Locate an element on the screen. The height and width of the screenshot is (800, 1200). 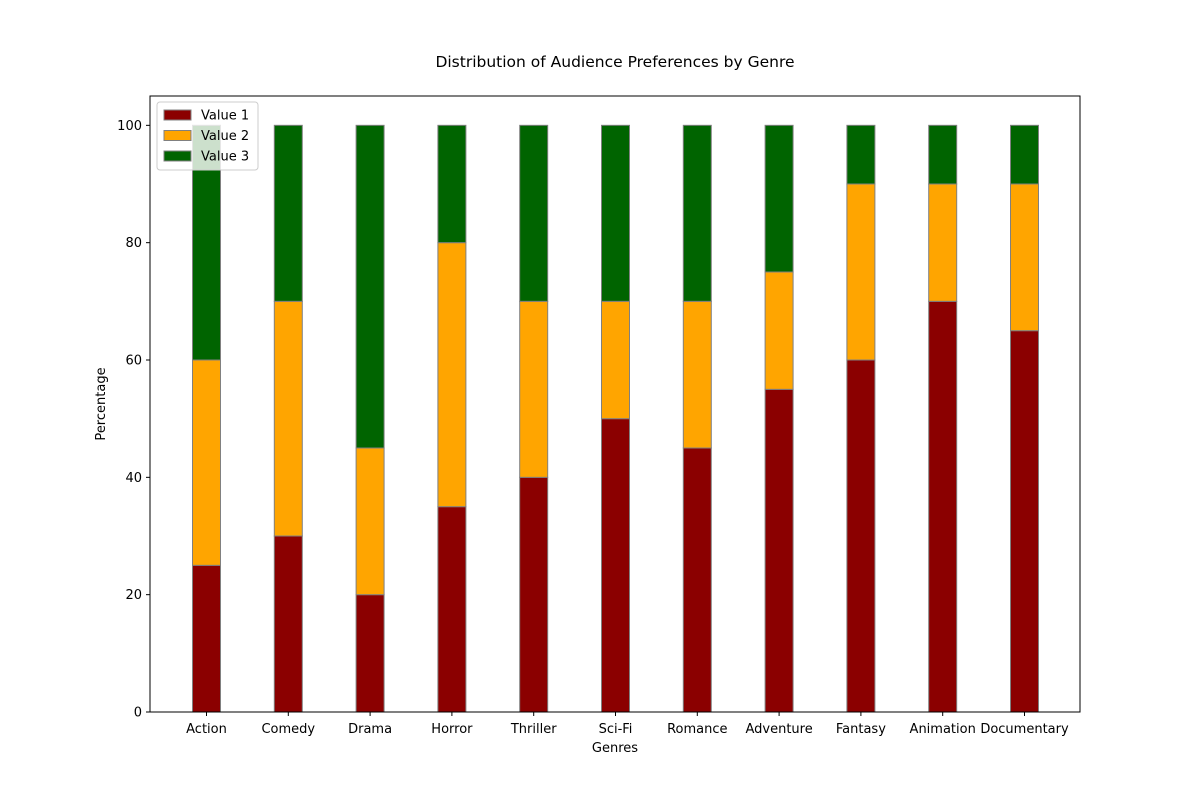
legend: Value 1 Value 2 Value 3 is located at coordinates (207, 136).